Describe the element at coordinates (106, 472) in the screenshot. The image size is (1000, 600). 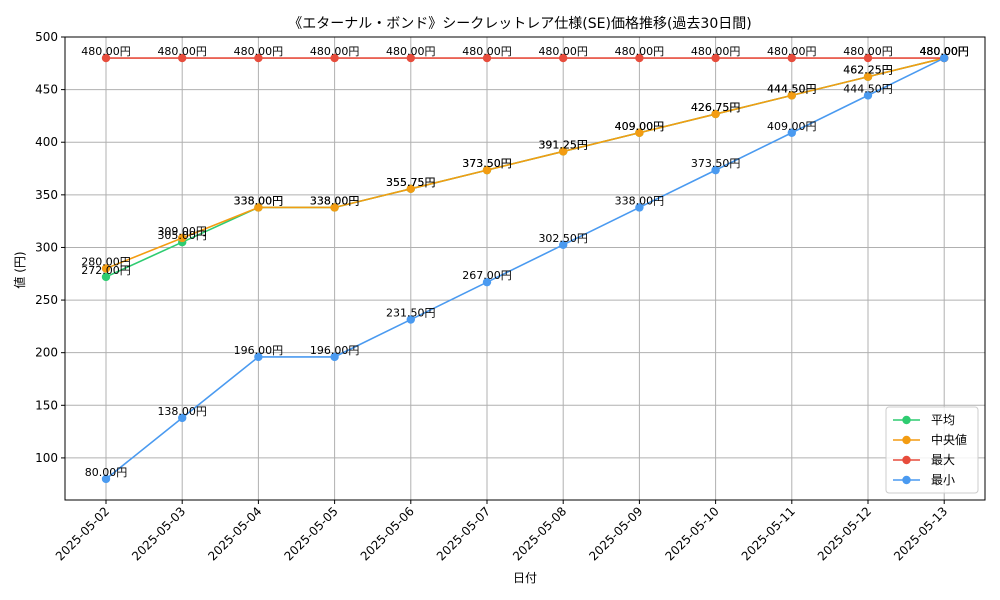
I see `data-label: 80.00円` at that location.